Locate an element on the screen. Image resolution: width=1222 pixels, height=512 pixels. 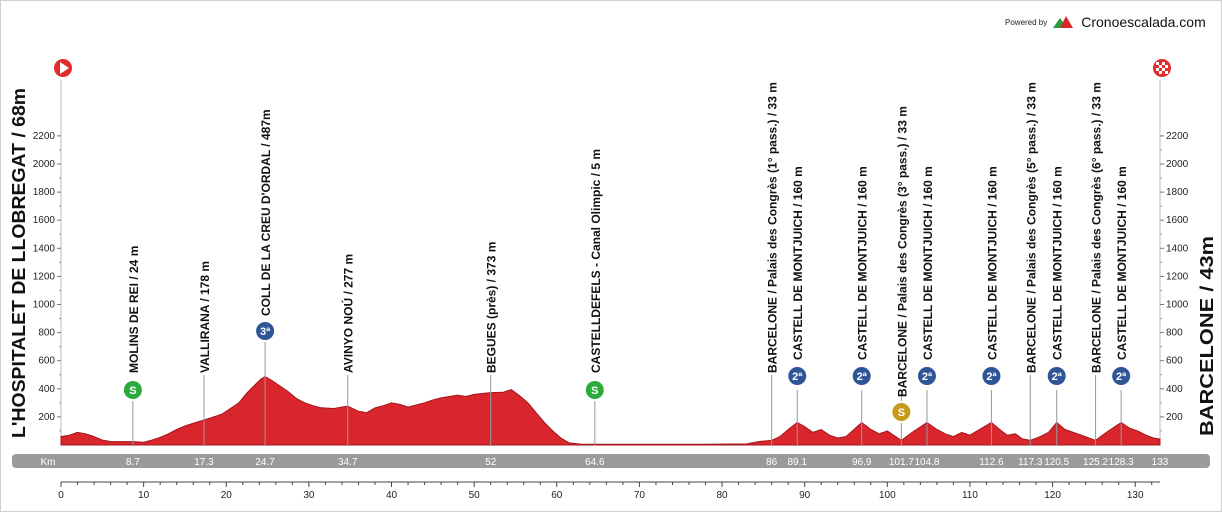
kom-marker-text: 3ª is located at coordinates (265, 332).